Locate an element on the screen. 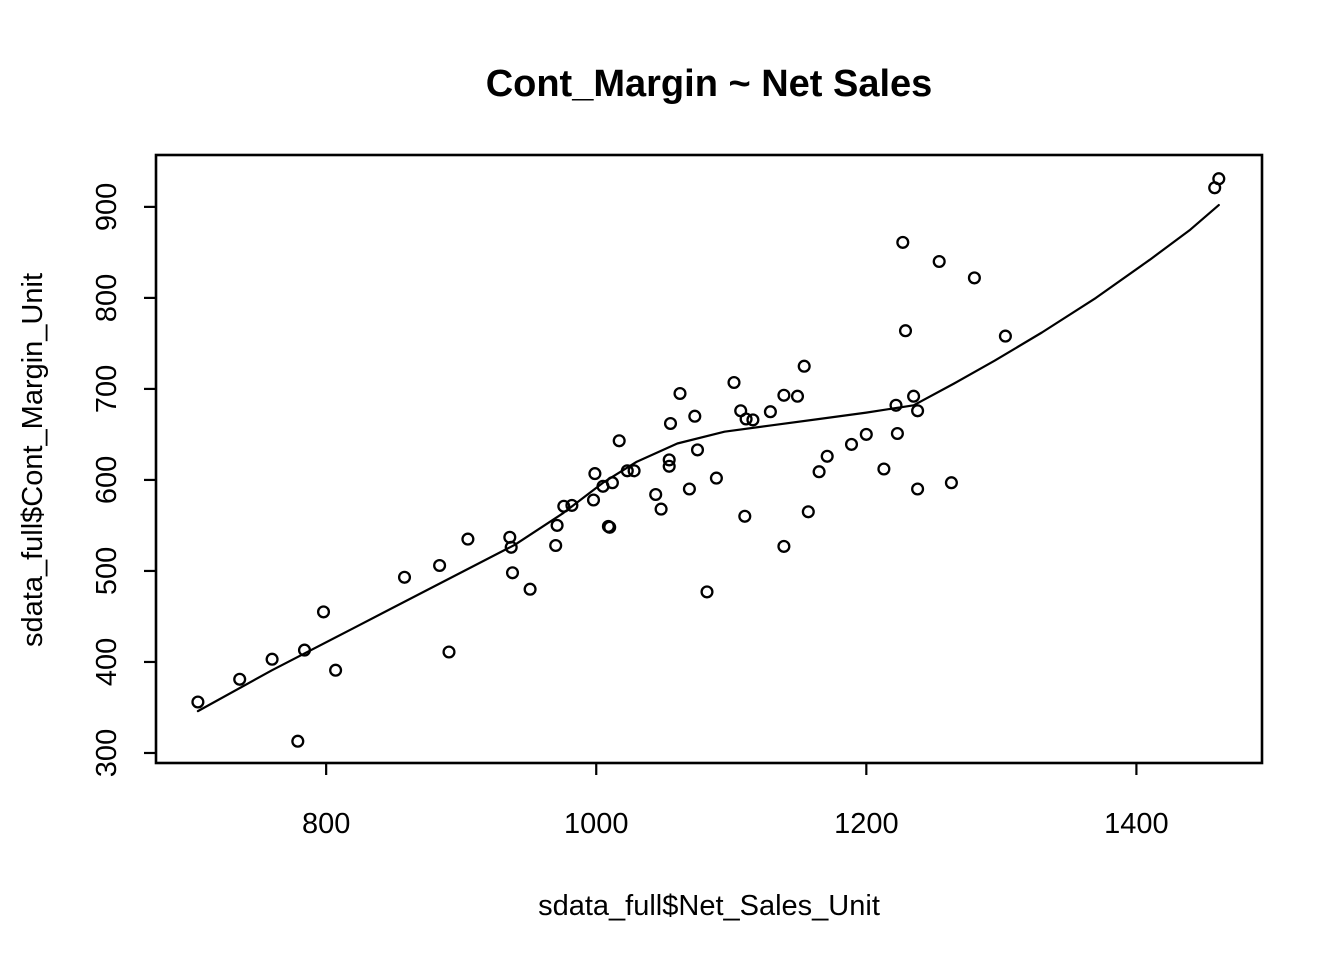 The image size is (1344, 965). y-axis-label: sdata_full$Cont_Margin_Unit is located at coordinates (33, 460).